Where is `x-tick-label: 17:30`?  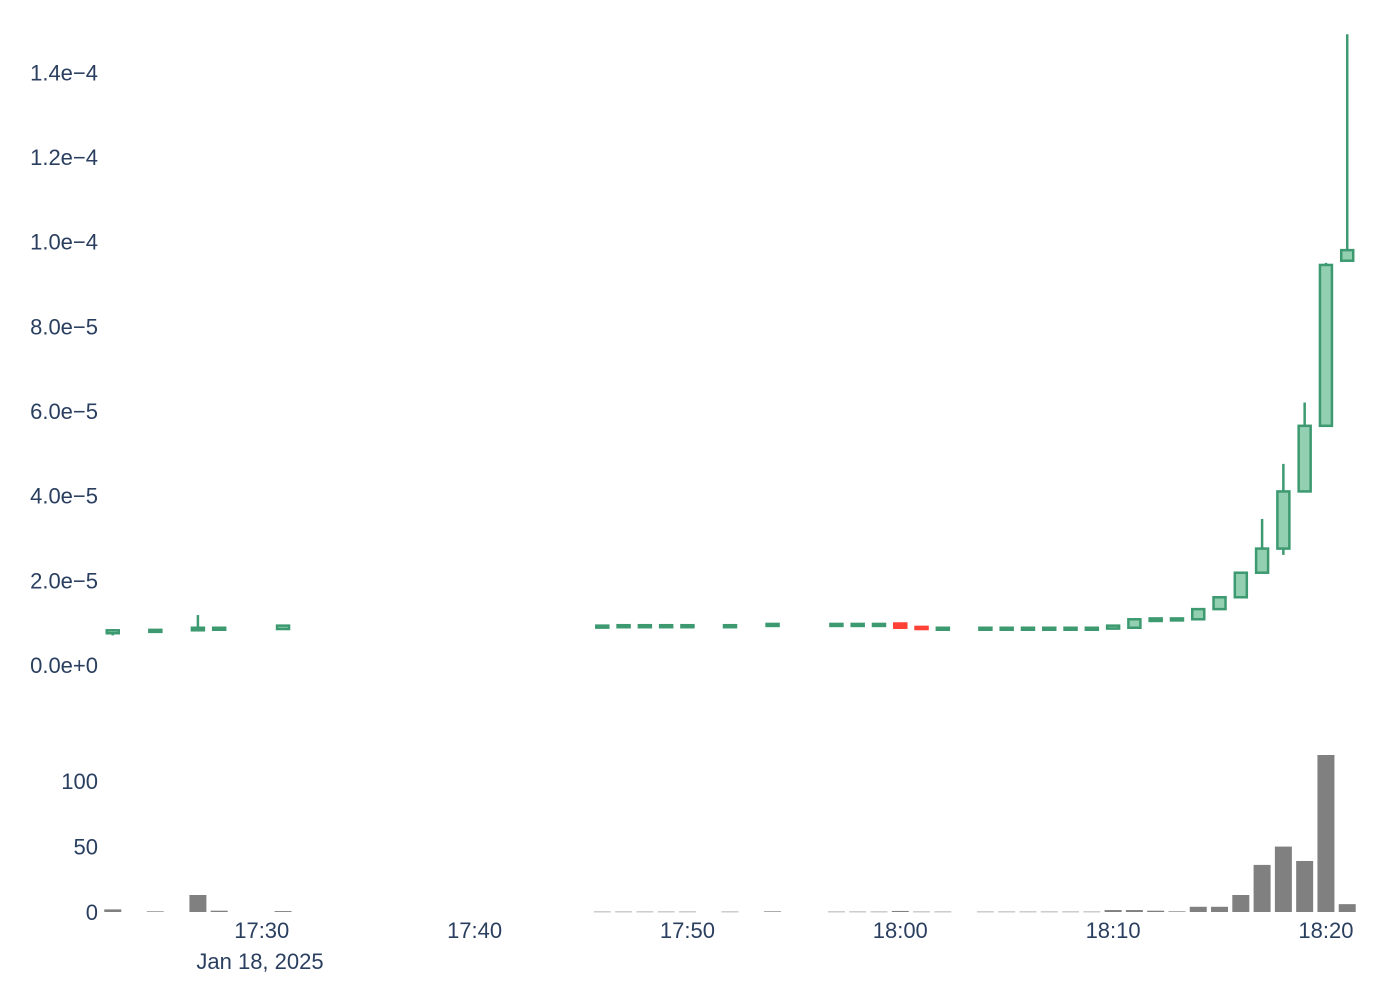 x-tick-label: 17:30 is located at coordinates (261, 930).